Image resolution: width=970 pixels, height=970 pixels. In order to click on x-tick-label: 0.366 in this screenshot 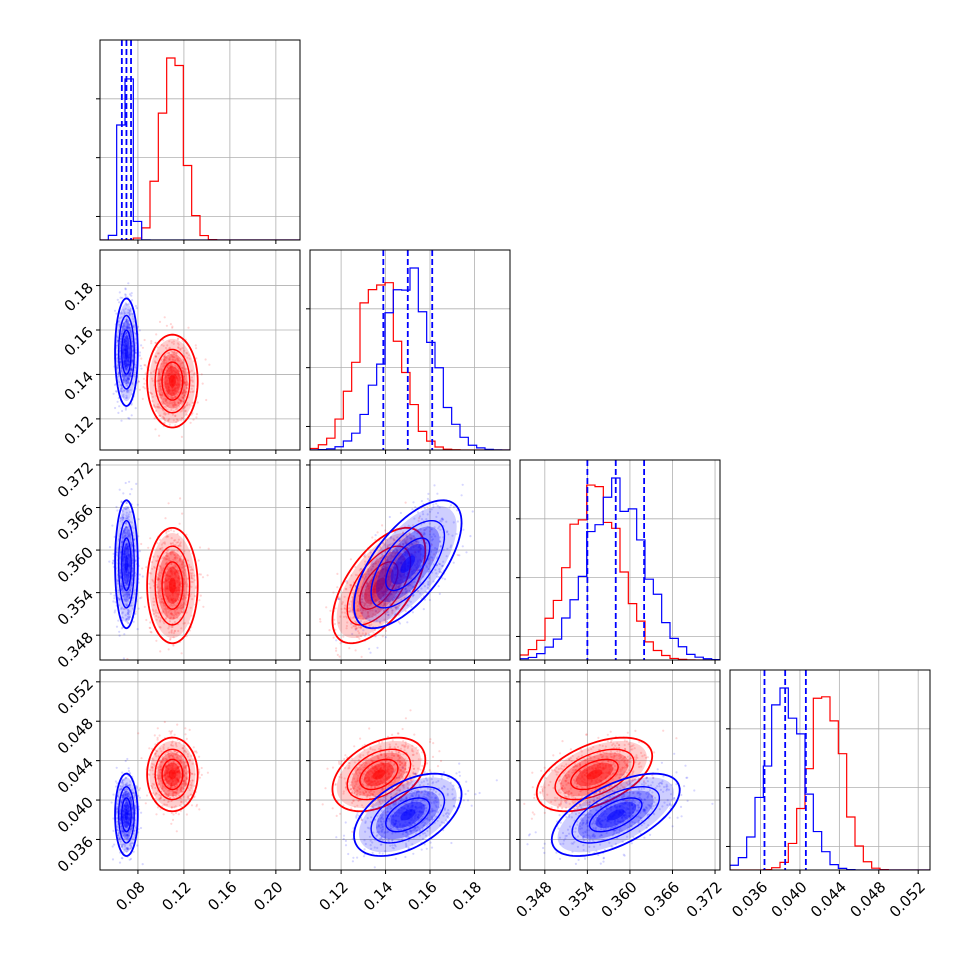, I will do `click(661, 899)`.